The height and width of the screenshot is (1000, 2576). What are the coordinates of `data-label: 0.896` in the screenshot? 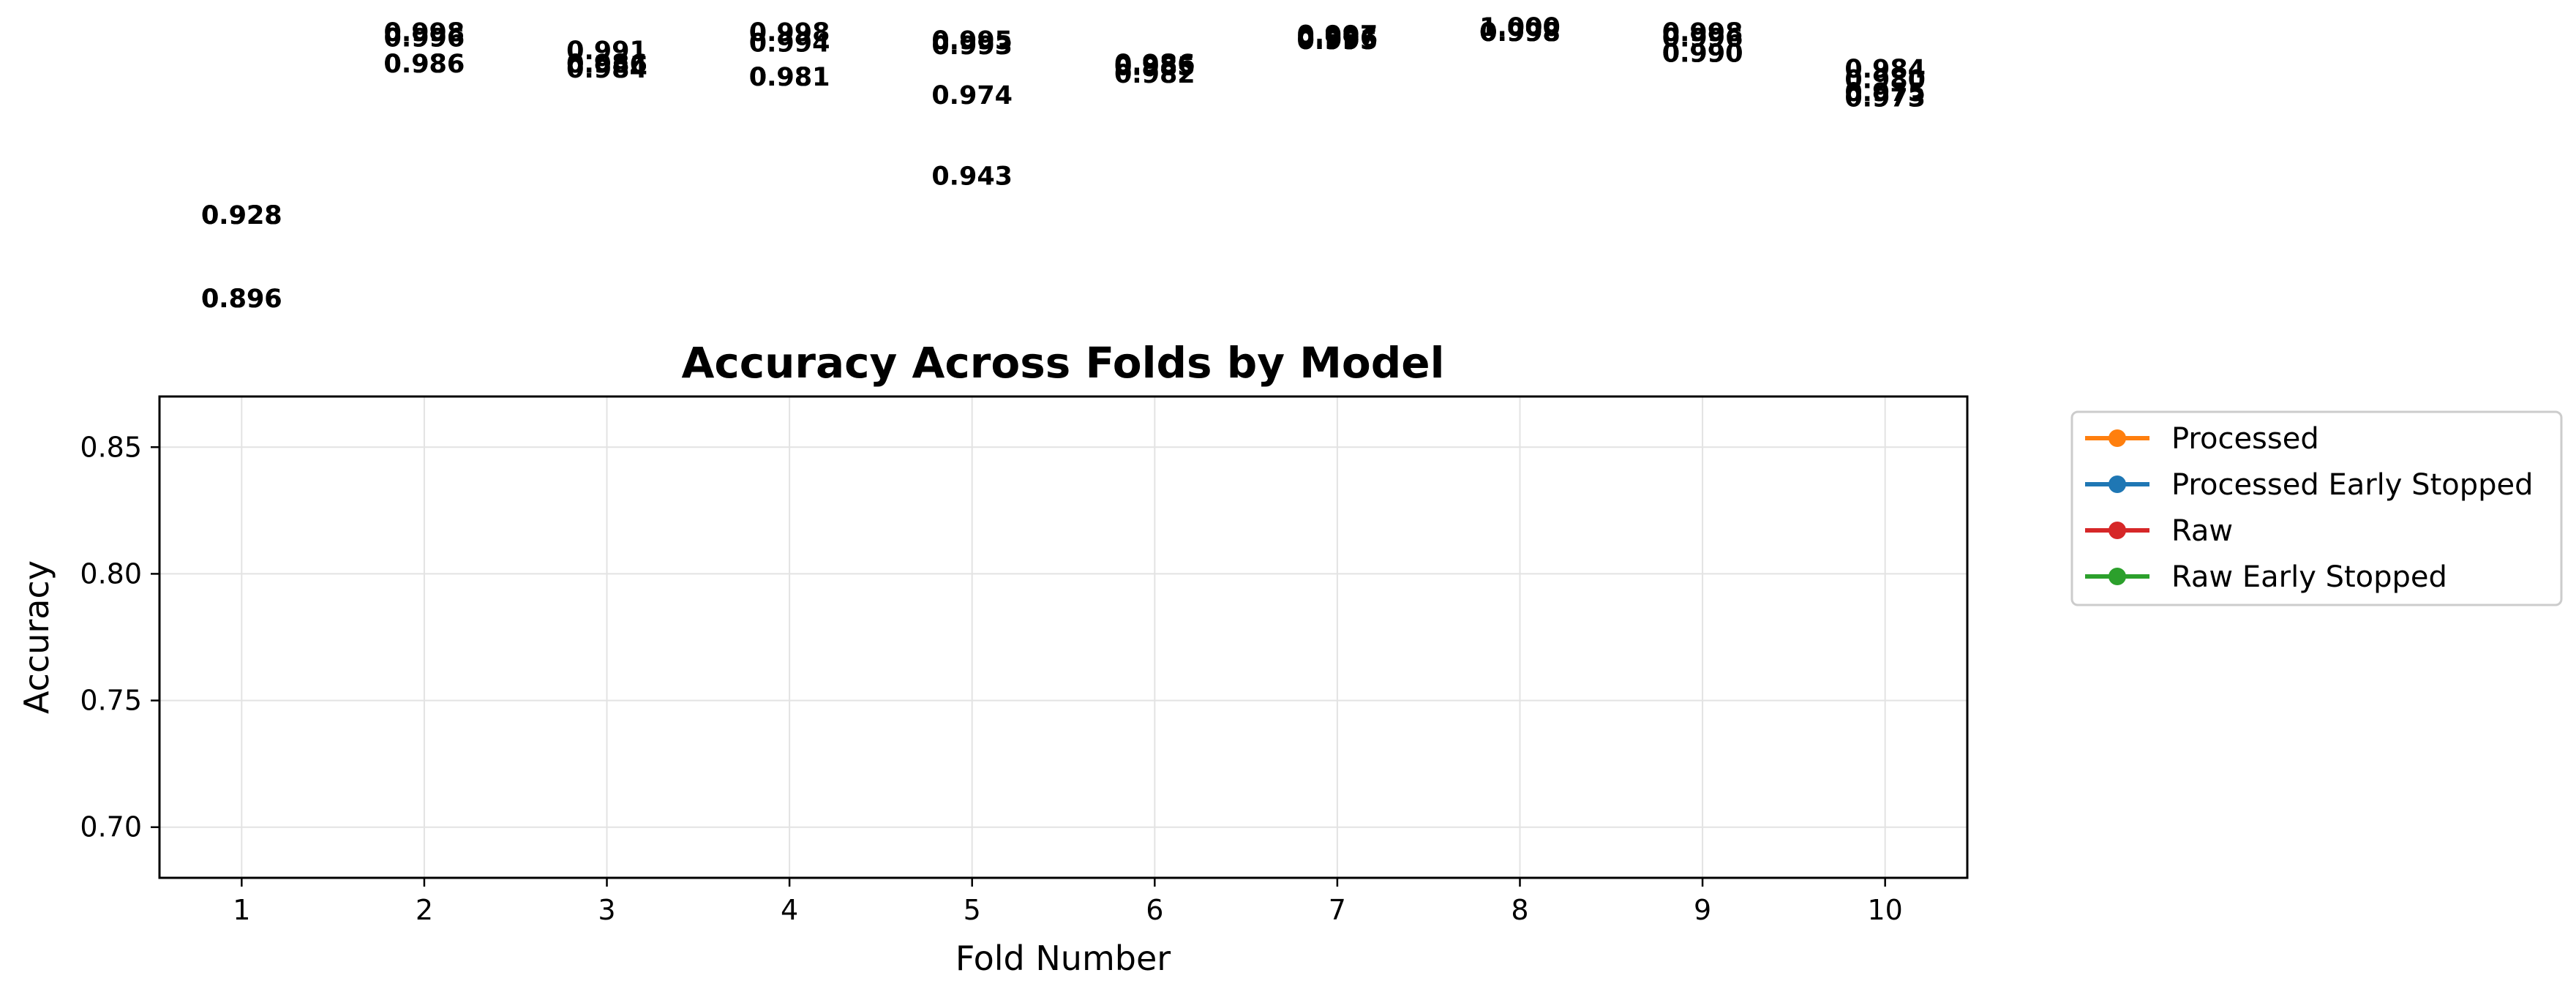 It's located at (241, 299).